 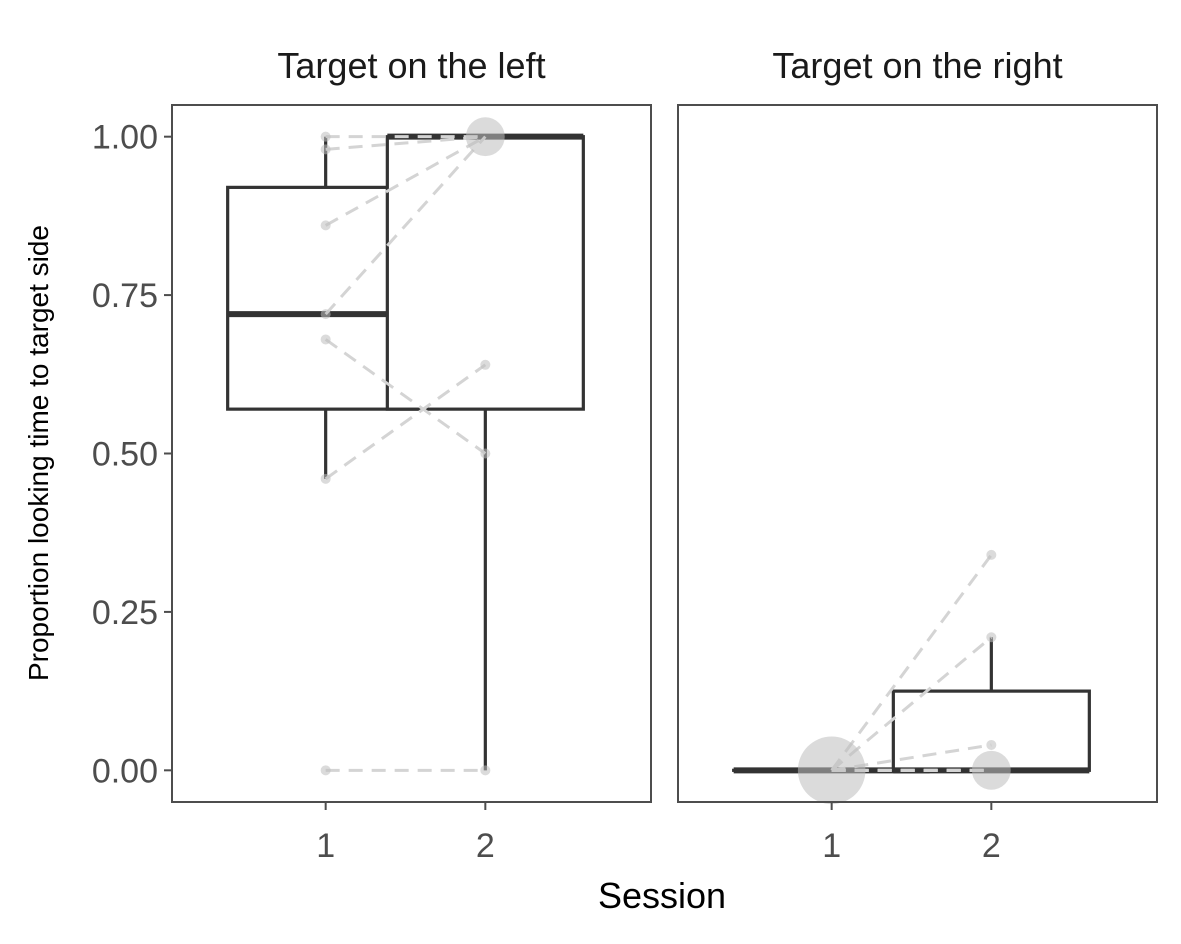 I want to click on facet-title: Target on the left, so click(x=411, y=65).